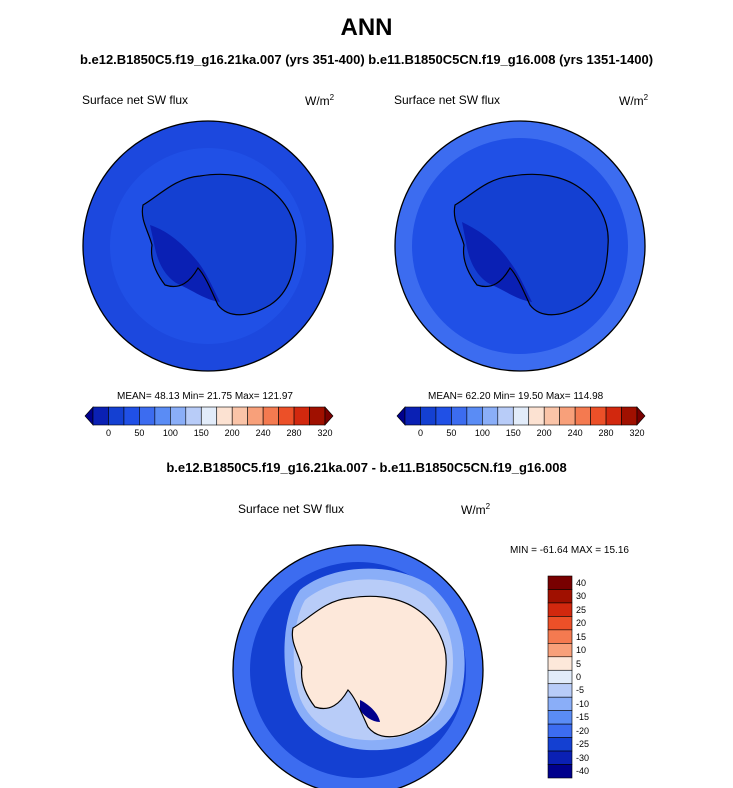 The height and width of the screenshot is (788, 733). I want to click on panel1-map-border, so click(208, 246).